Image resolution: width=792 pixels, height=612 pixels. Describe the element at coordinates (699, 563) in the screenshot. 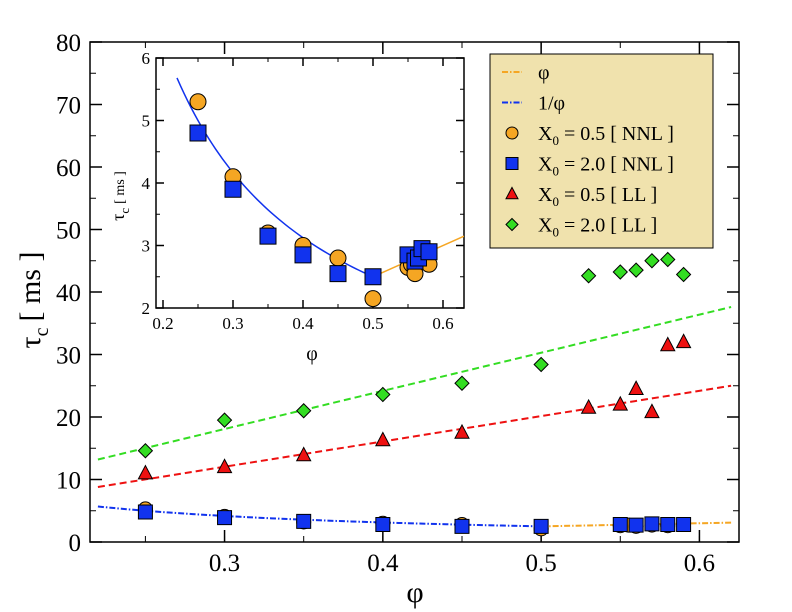

I see `main-x-tick-label: 0.6` at that location.